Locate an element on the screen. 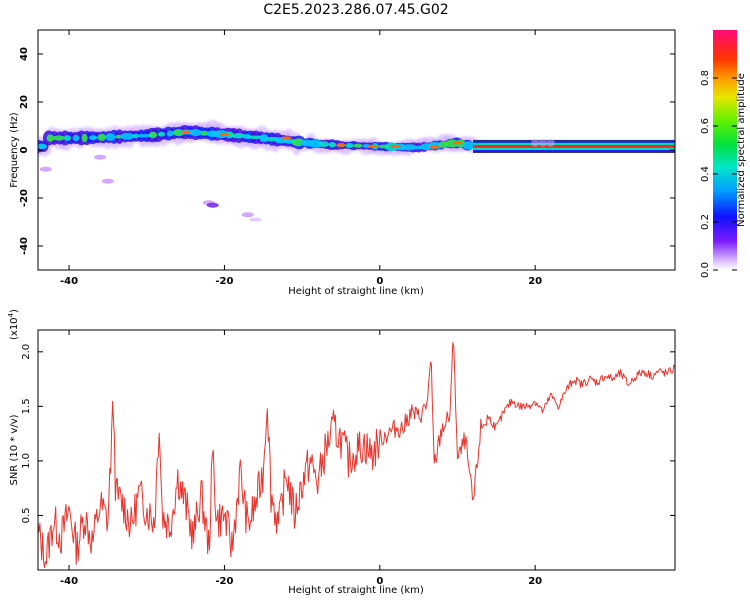 The image size is (750, 600). snr-xtick-label: 20 is located at coordinates (535, 581).